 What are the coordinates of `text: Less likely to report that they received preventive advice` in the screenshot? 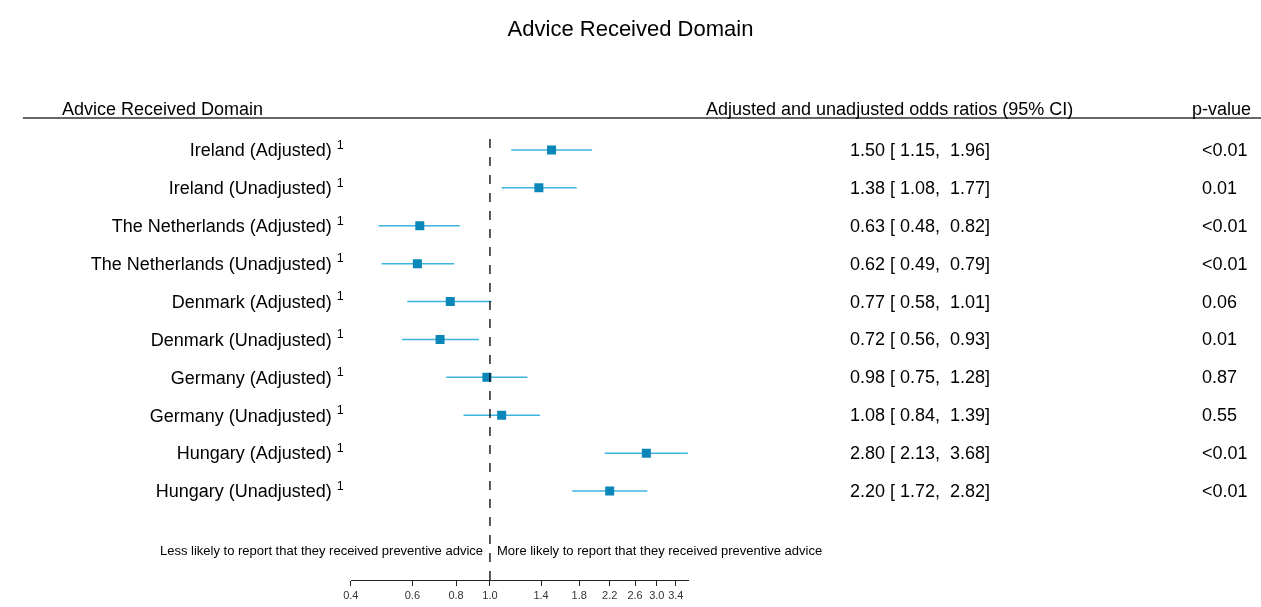 It's located at (322, 550).